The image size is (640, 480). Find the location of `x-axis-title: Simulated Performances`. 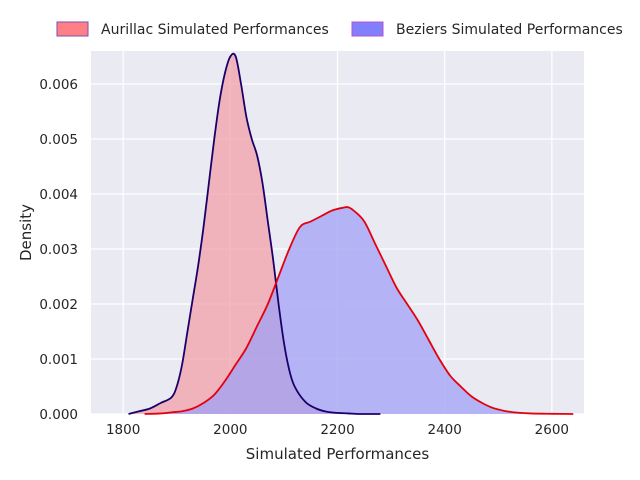

x-axis-title: Simulated Performances is located at coordinates (338, 454).